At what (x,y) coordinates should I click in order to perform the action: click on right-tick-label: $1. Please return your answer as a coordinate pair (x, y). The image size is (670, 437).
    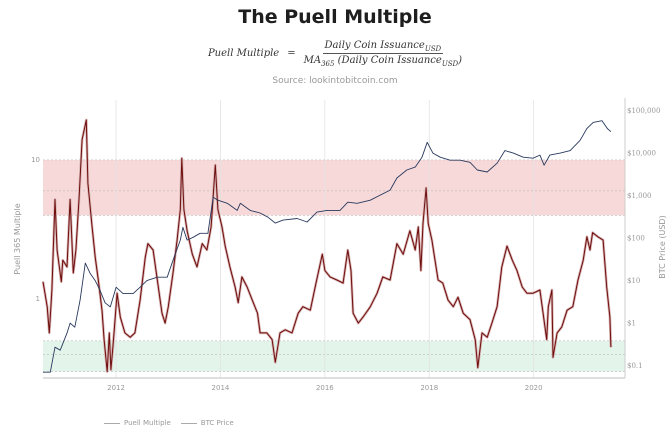
    Looking at the image, I should click on (631, 324).